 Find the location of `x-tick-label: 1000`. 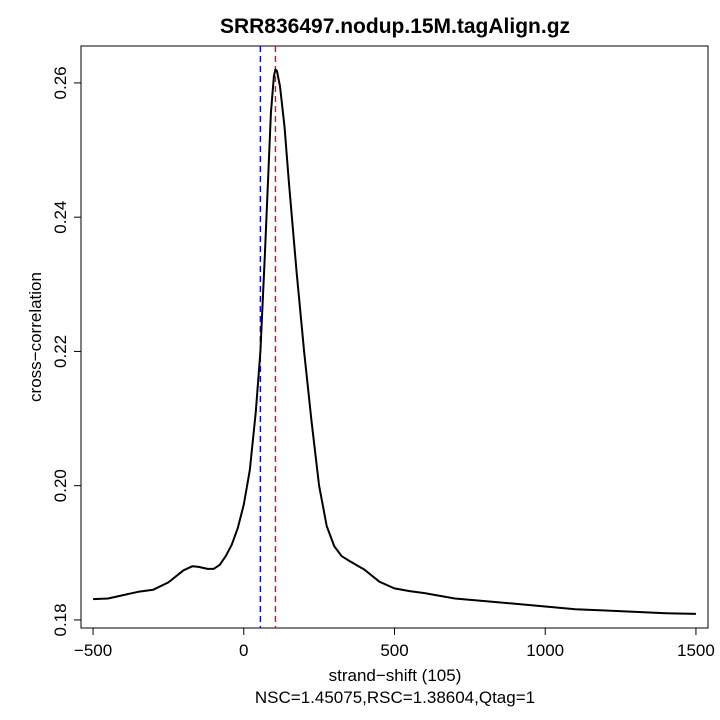

x-tick-label: 1000 is located at coordinates (545, 650).